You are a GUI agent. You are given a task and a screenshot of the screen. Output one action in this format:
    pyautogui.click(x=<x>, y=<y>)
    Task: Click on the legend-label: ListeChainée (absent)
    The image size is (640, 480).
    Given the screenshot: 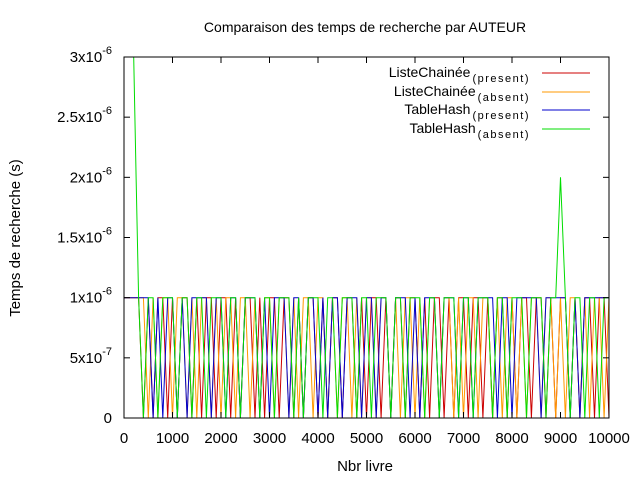 What is the action you would take?
    pyautogui.click(x=462, y=93)
    